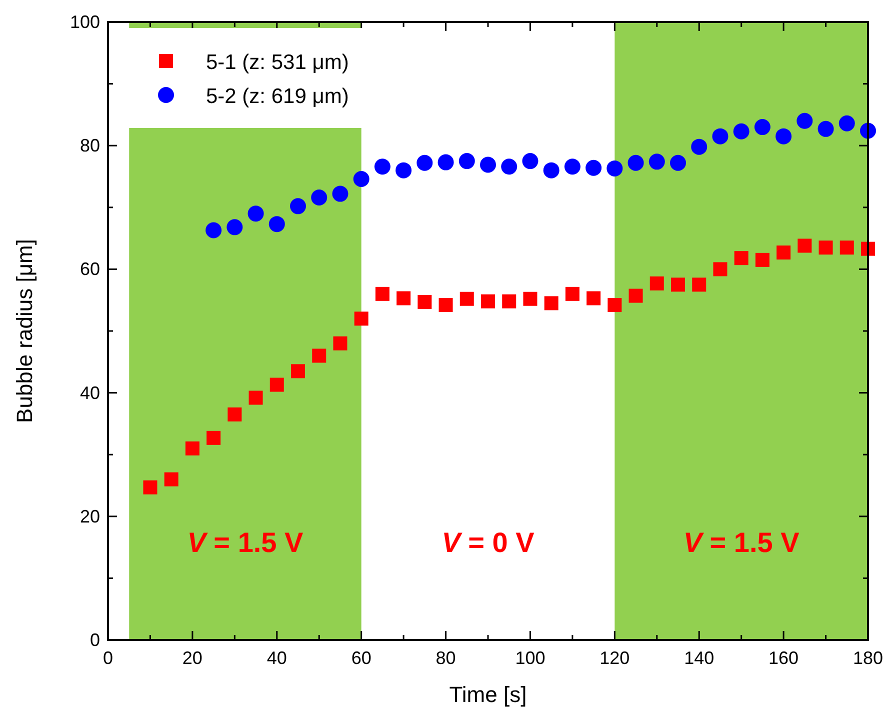 The height and width of the screenshot is (720, 890). What do you see at coordinates (446, 658) in the screenshot?
I see `x-tick-label: 80` at bounding box center [446, 658].